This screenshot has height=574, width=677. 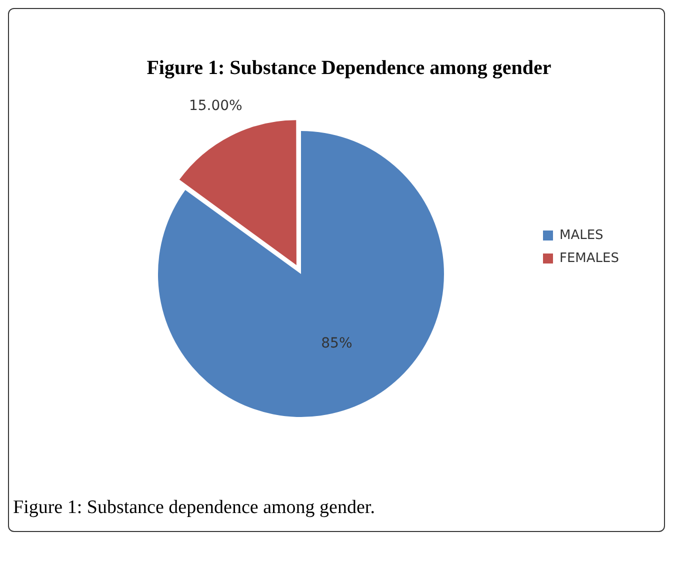 I want to click on chart-title: Figure 1: Substance Dependence among gender, so click(x=349, y=68).